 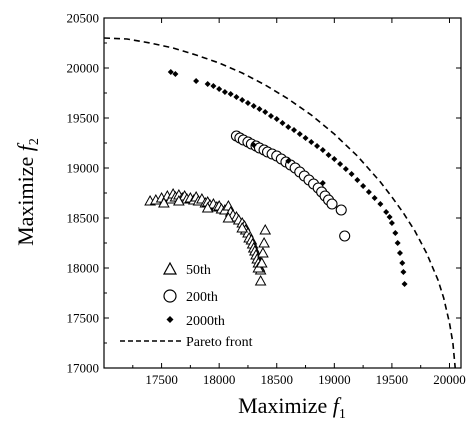 I want to click on y-tick-label: 17000, so click(x=83, y=368).